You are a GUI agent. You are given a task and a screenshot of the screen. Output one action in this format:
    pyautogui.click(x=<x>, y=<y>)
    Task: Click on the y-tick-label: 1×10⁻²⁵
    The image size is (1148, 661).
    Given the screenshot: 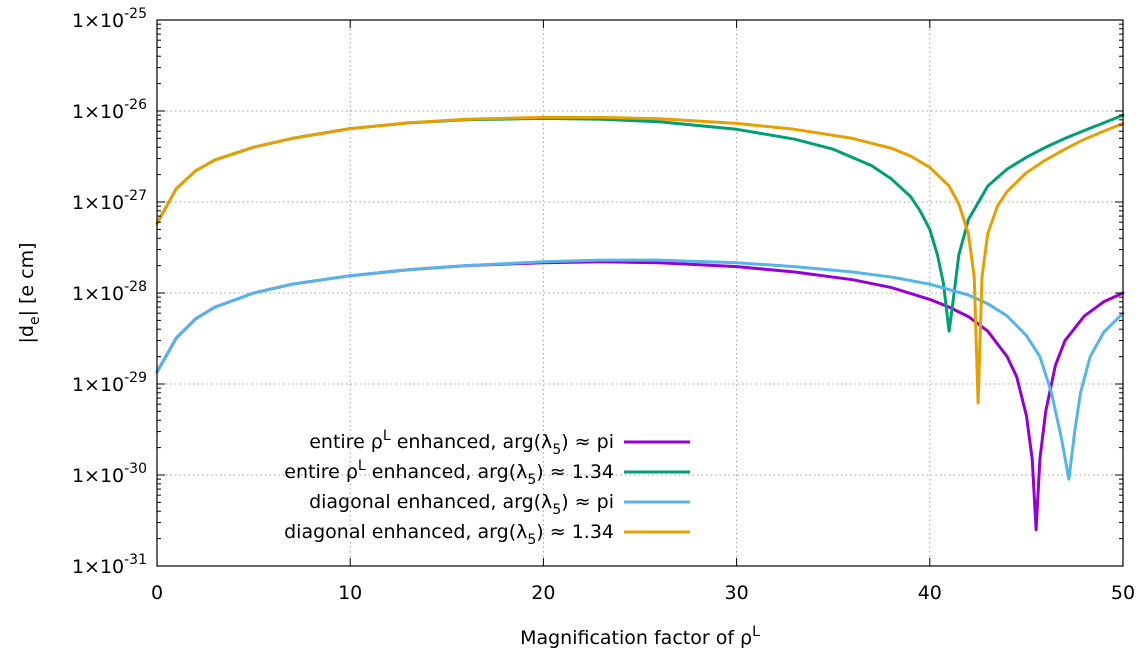 What is the action you would take?
    pyautogui.click(x=109, y=19)
    